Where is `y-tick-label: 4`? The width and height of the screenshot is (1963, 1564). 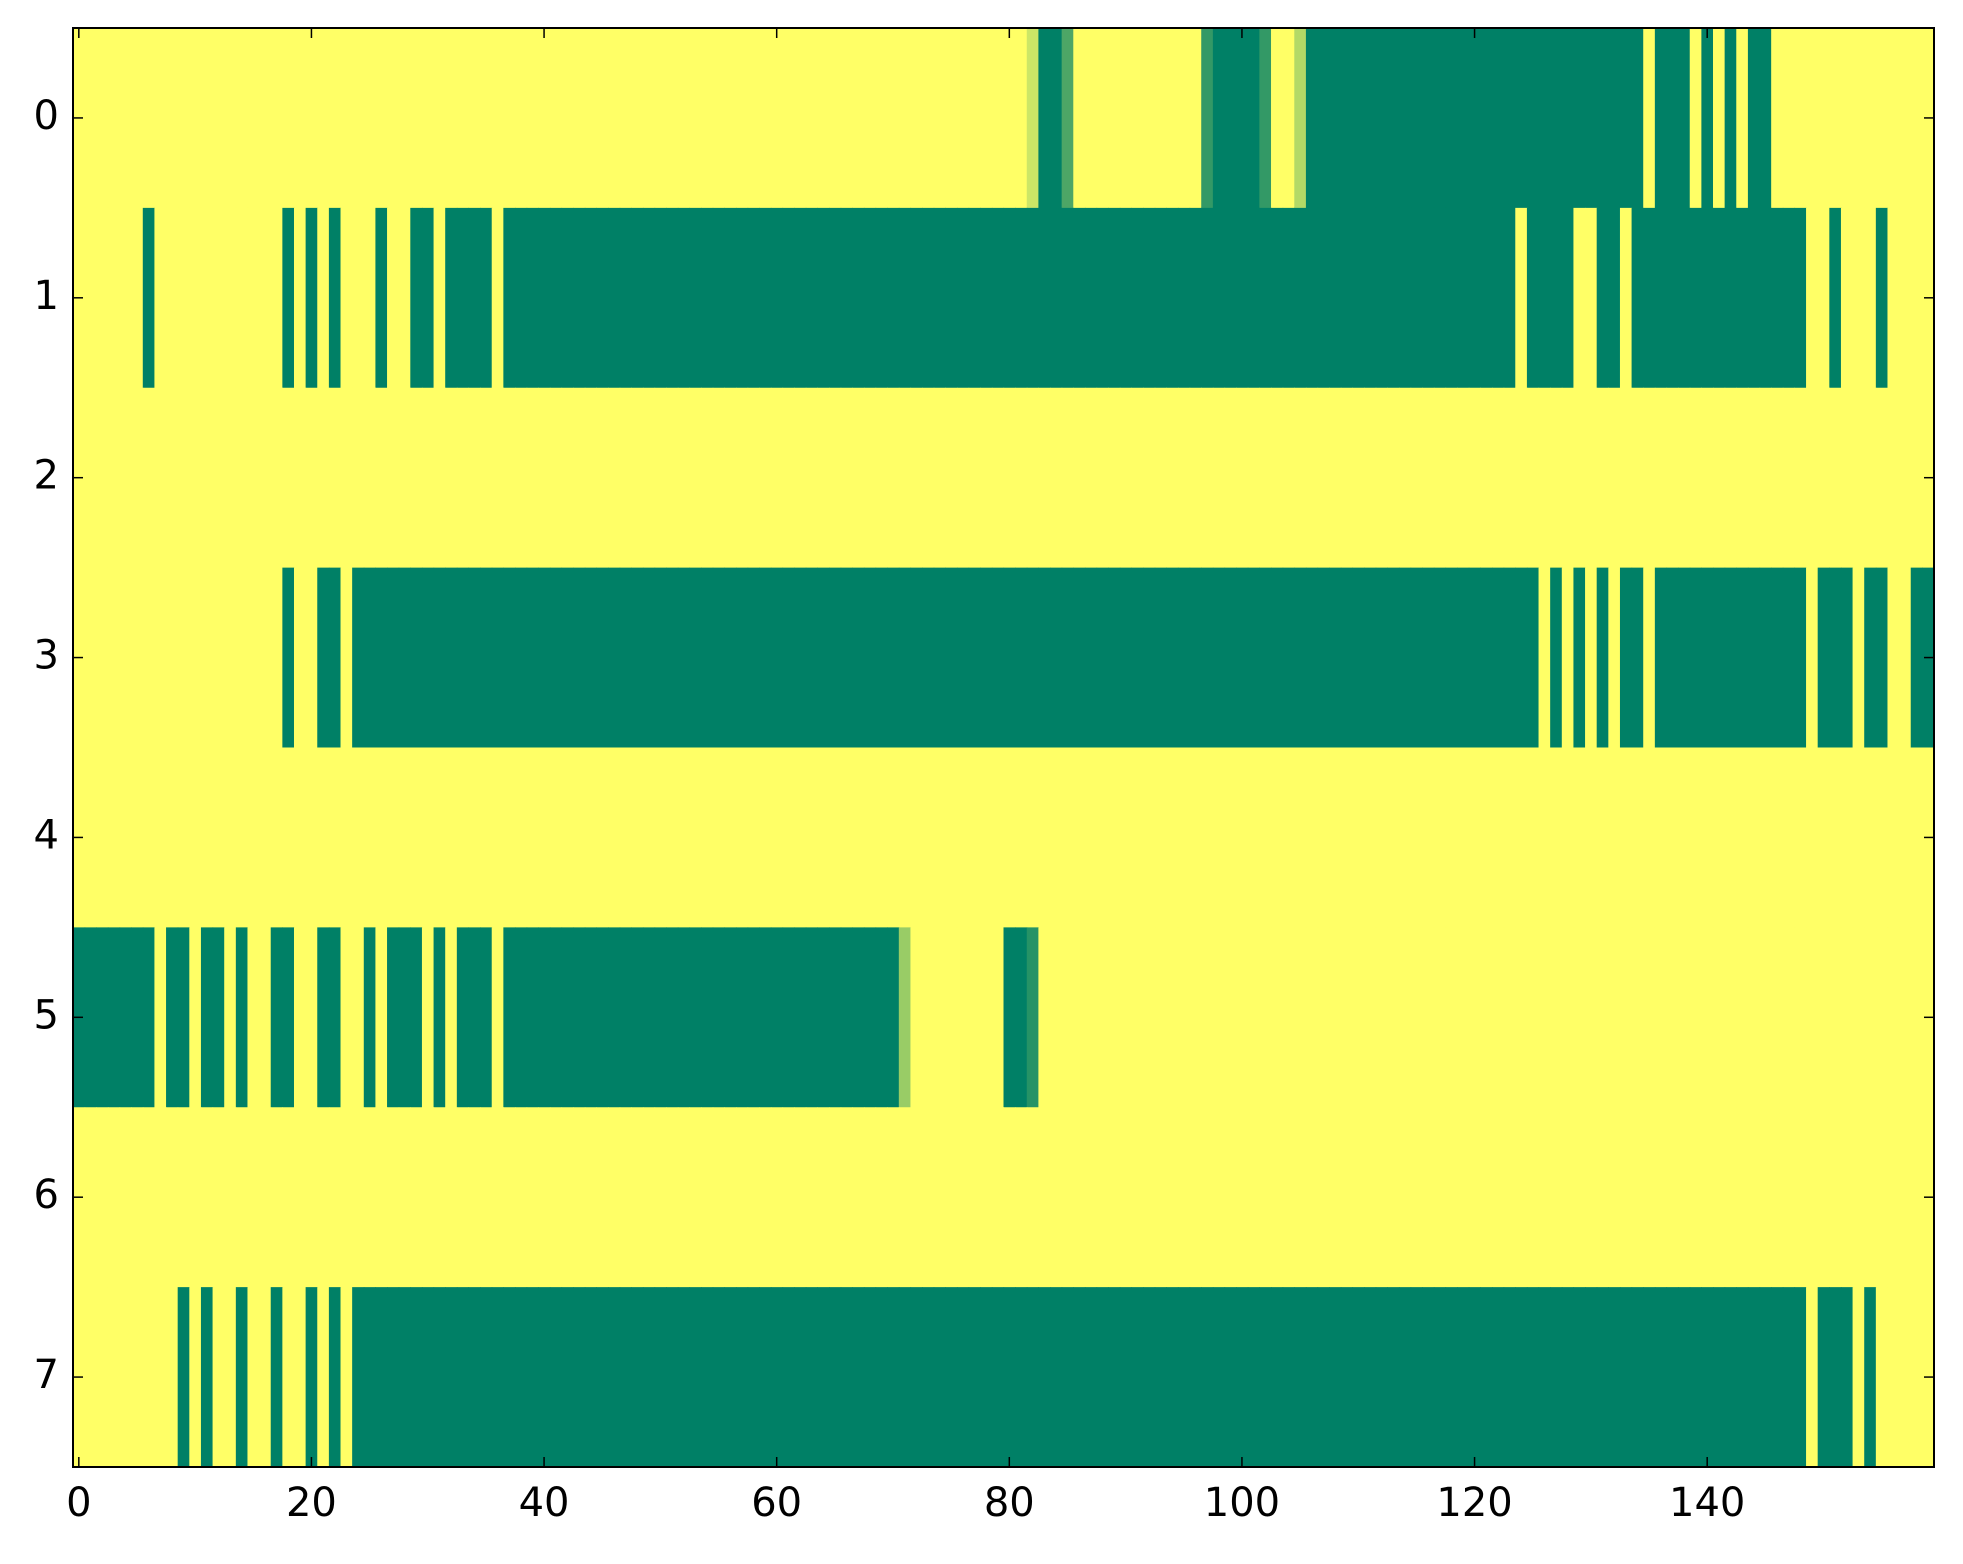 y-tick-label: 4 is located at coordinates (46, 835).